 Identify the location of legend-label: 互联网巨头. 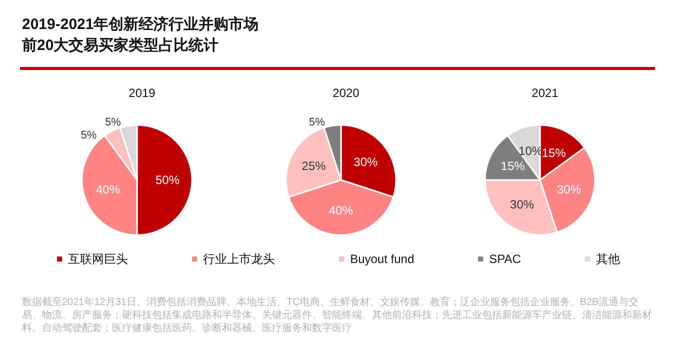
(98, 259).